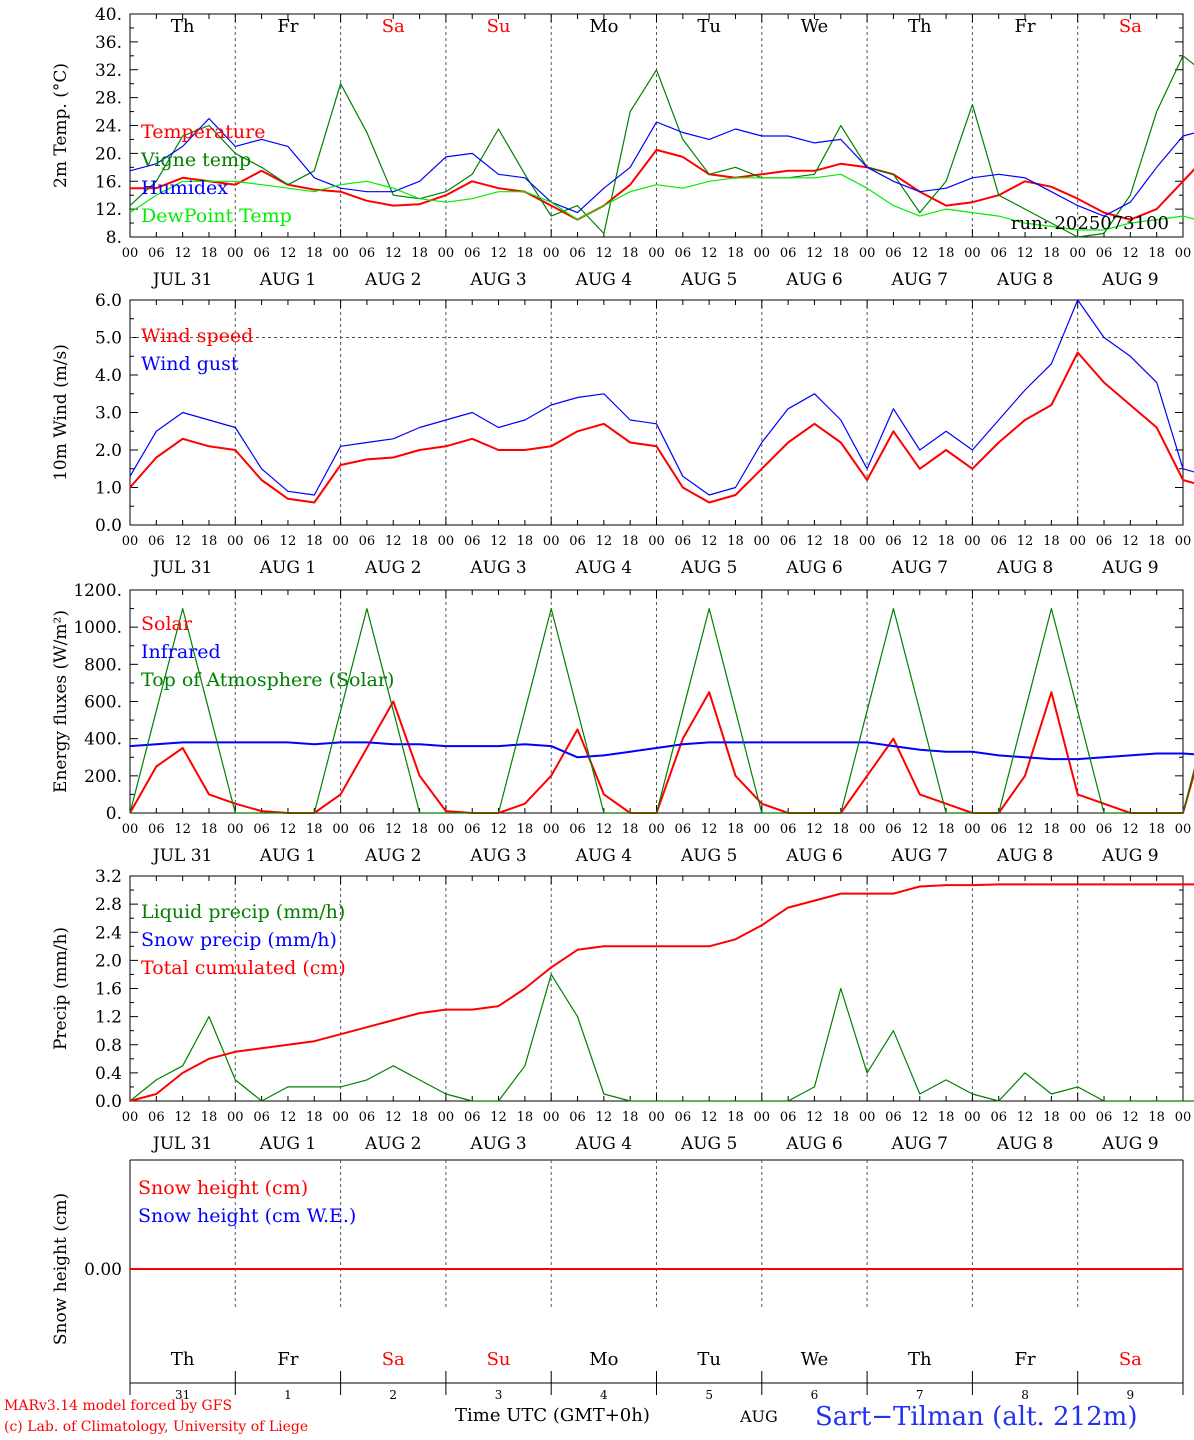 This screenshot has width=1194, height=1440. What do you see at coordinates (919, 1144) in the screenshot?
I see `date-label: AUG 7` at bounding box center [919, 1144].